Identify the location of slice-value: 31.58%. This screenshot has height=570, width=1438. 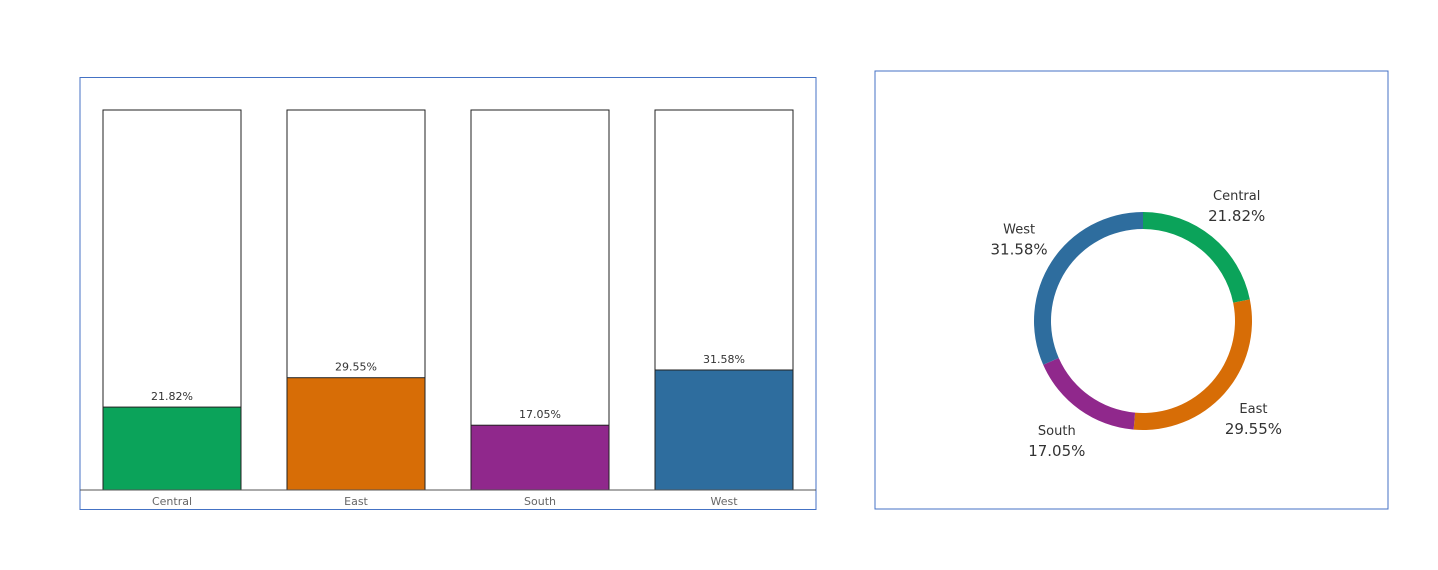
(1018, 250).